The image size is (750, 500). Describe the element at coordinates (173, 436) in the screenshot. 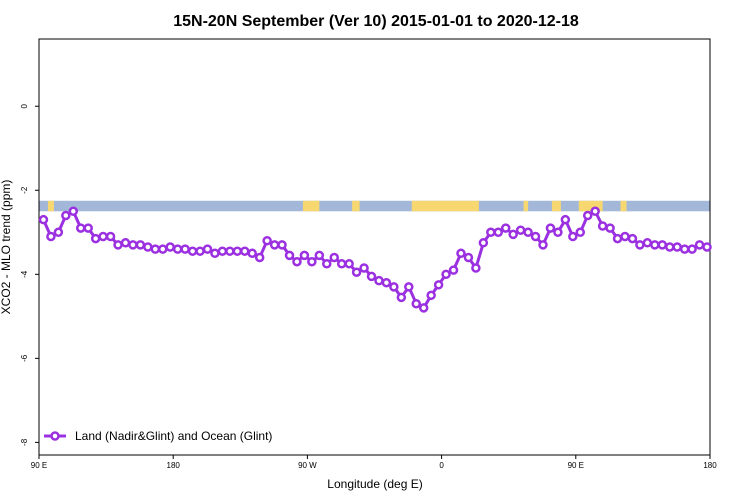

I see `legend-label: Land (Nadir&Glint) and Ocean (Glint)` at that location.